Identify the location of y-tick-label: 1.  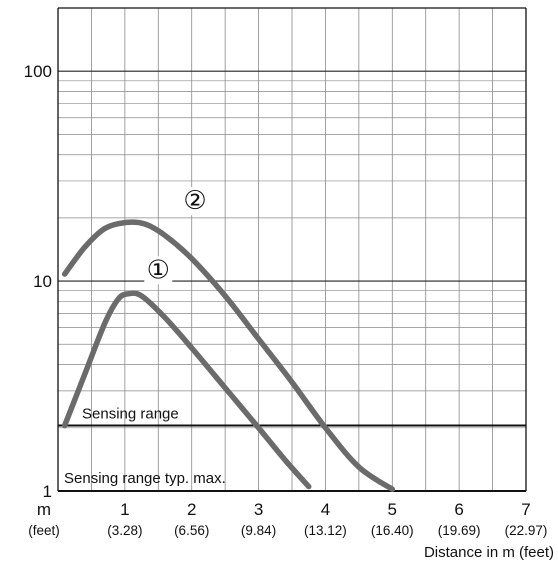
(47, 491).